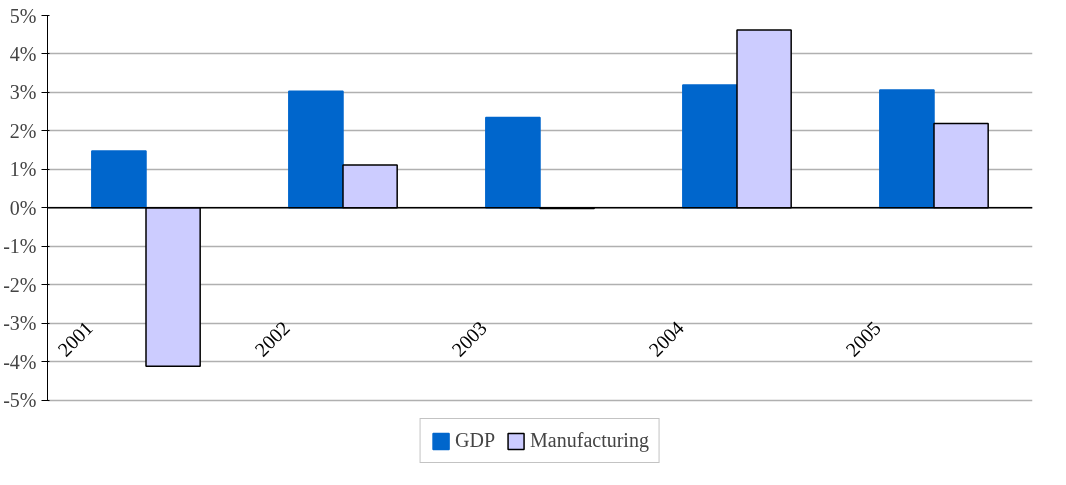  Describe the element at coordinates (75, 338) in the screenshot. I see `x-tick-label: 2001` at that location.